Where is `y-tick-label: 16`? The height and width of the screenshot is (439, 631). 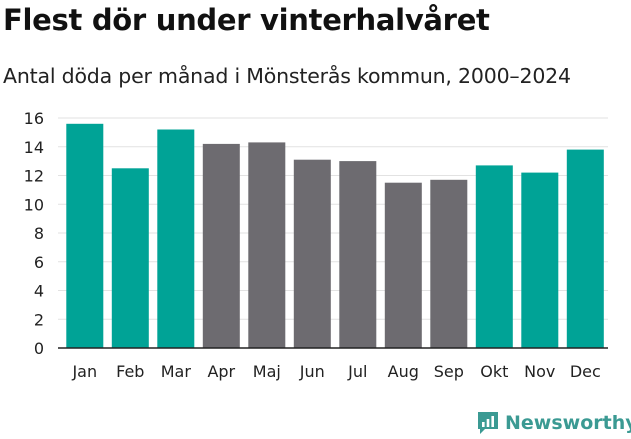
y-tick-label: 16 is located at coordinates (34, 118).